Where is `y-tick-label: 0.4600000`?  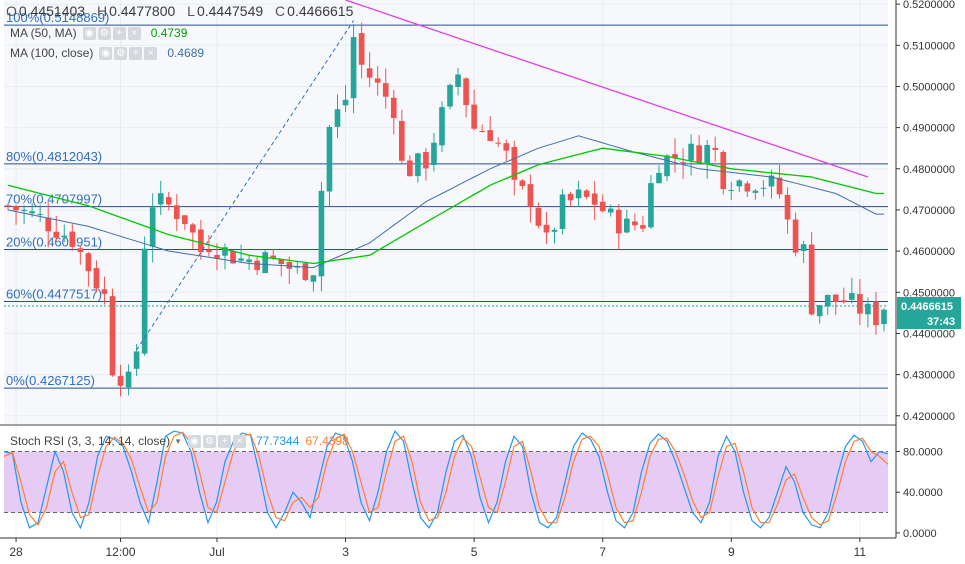
y-tick-label: 0.4600000 is located at coordinates (929, 252).